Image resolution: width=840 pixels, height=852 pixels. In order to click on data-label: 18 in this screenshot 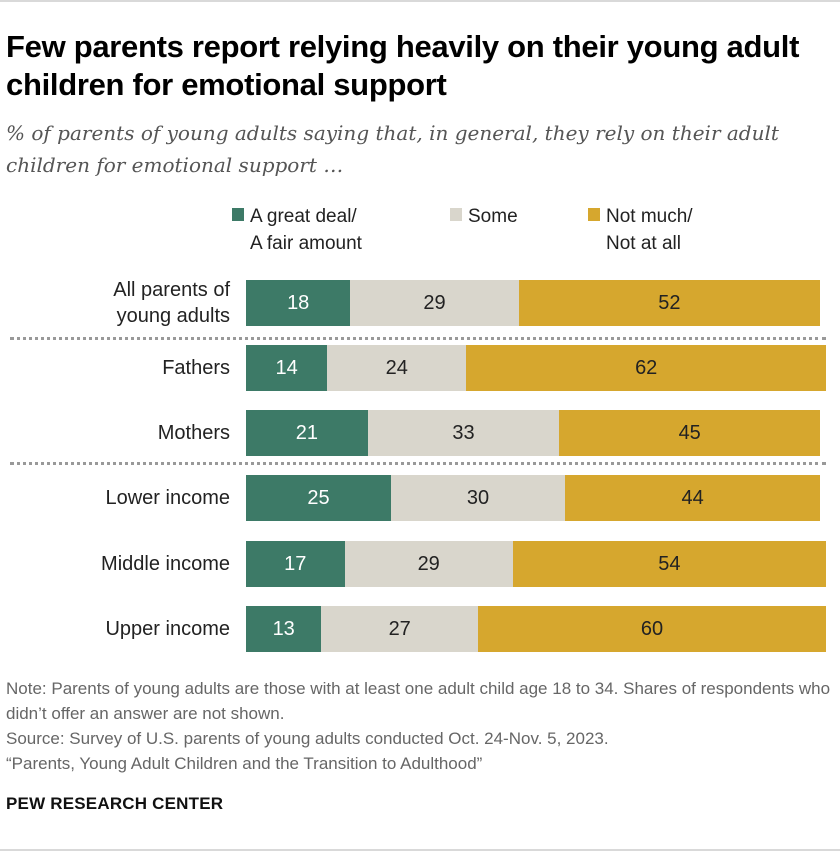, I will do `click(298, 302)`.